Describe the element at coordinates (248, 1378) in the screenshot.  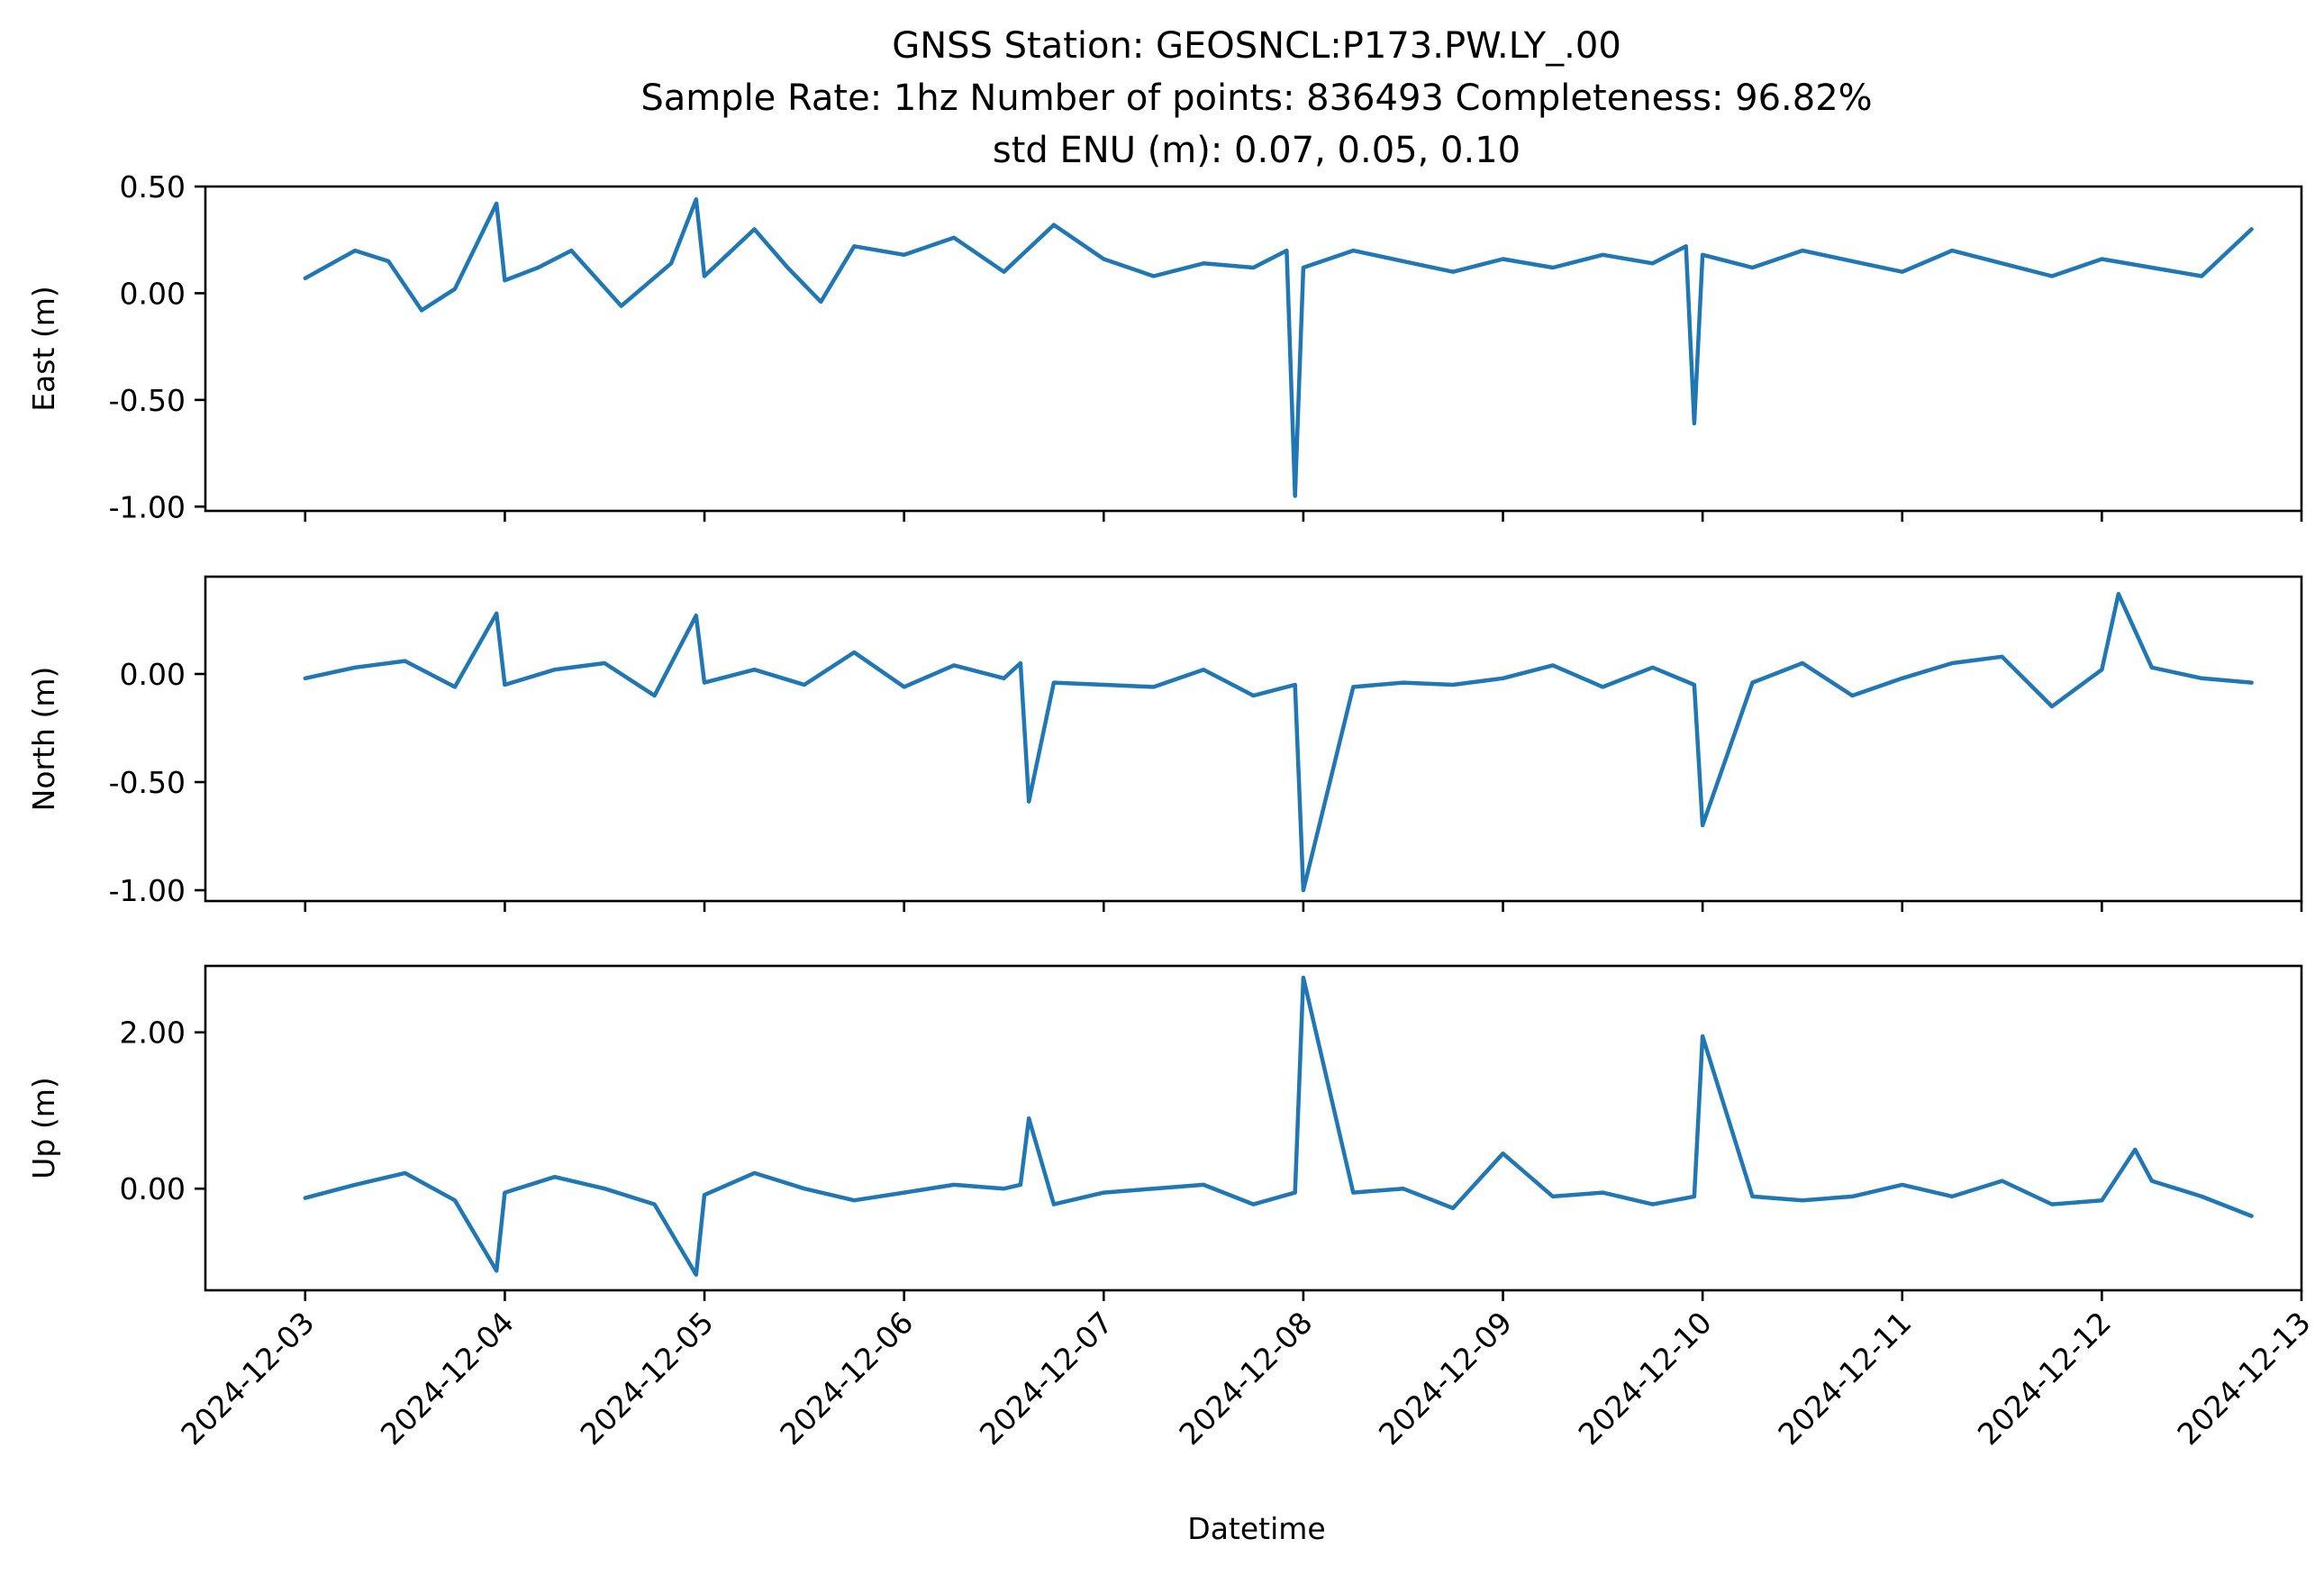
I see `x-tick-label: 2024-12-03` at that location.